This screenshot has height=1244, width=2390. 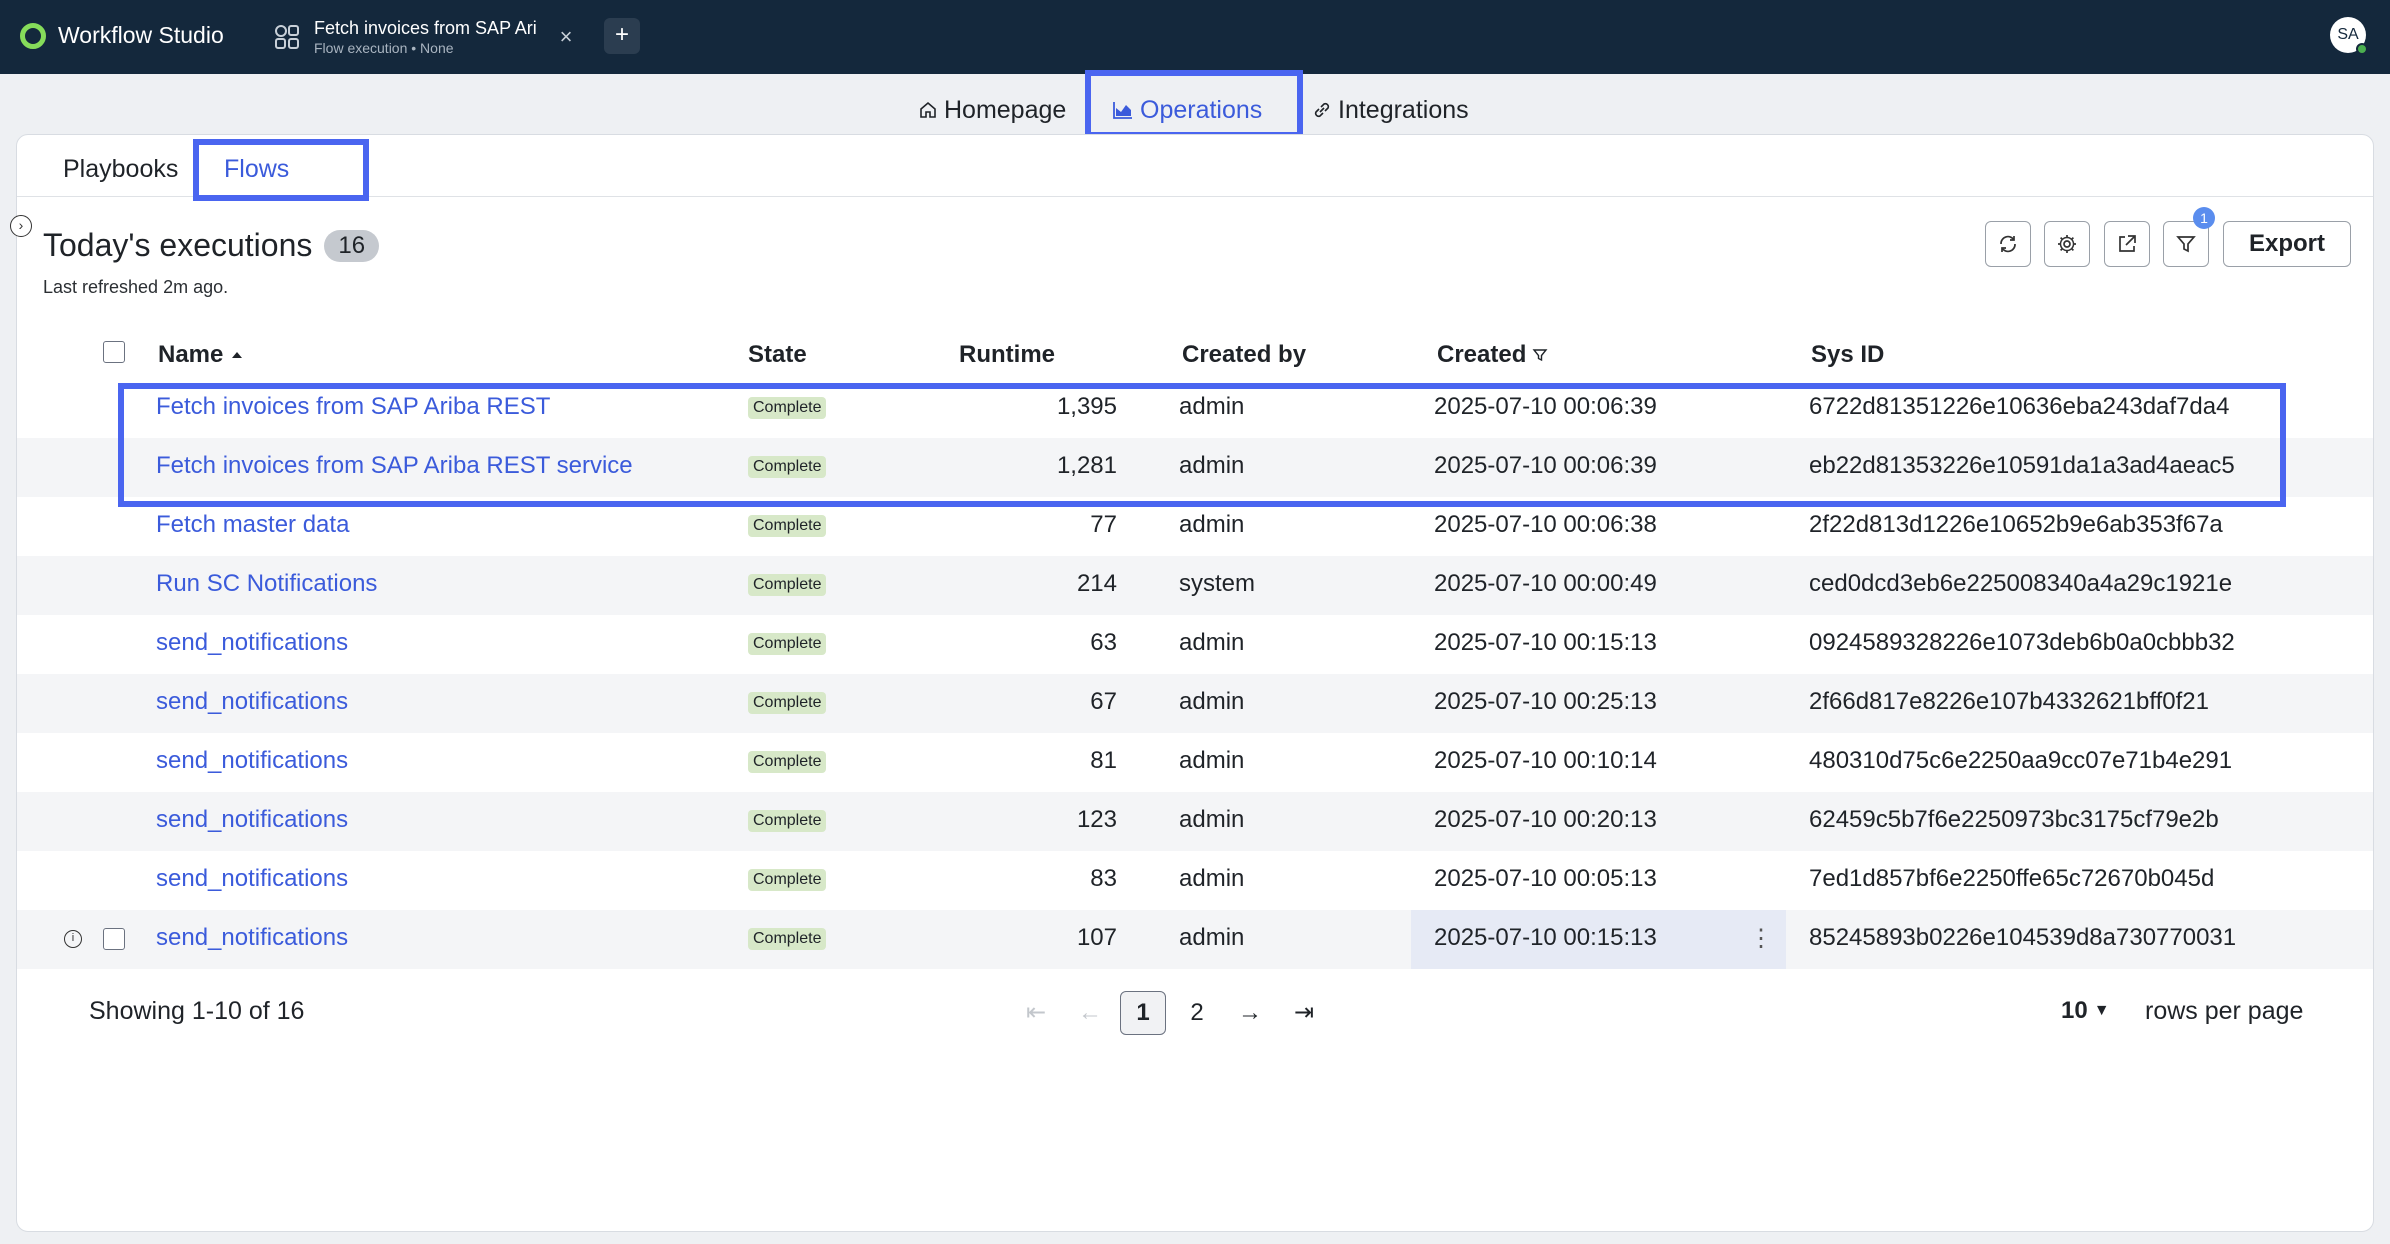 I want to click on filter-count-badge: 1, so click(x=2204, y=218).